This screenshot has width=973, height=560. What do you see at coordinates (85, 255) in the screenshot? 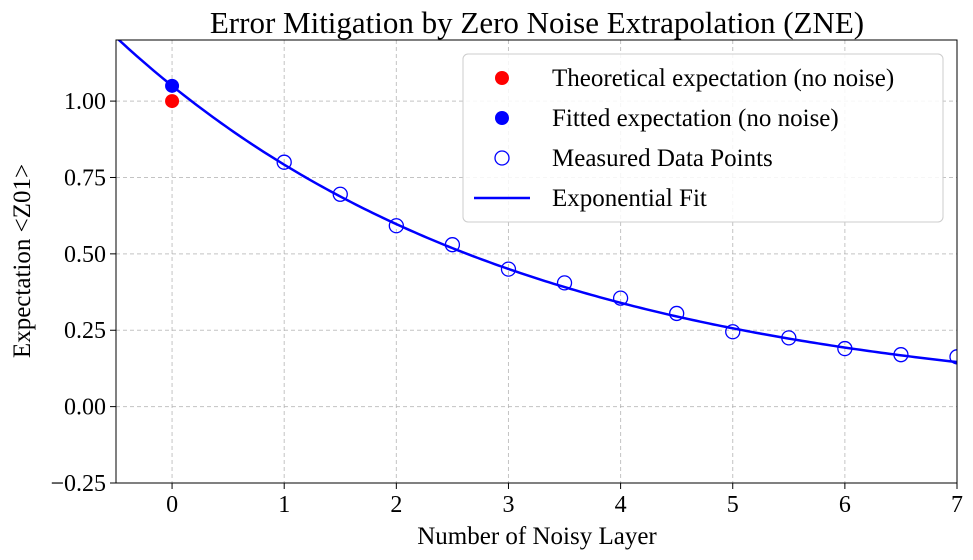
I see `y-tick-label: 0.50` at bounding box center [85, 255].